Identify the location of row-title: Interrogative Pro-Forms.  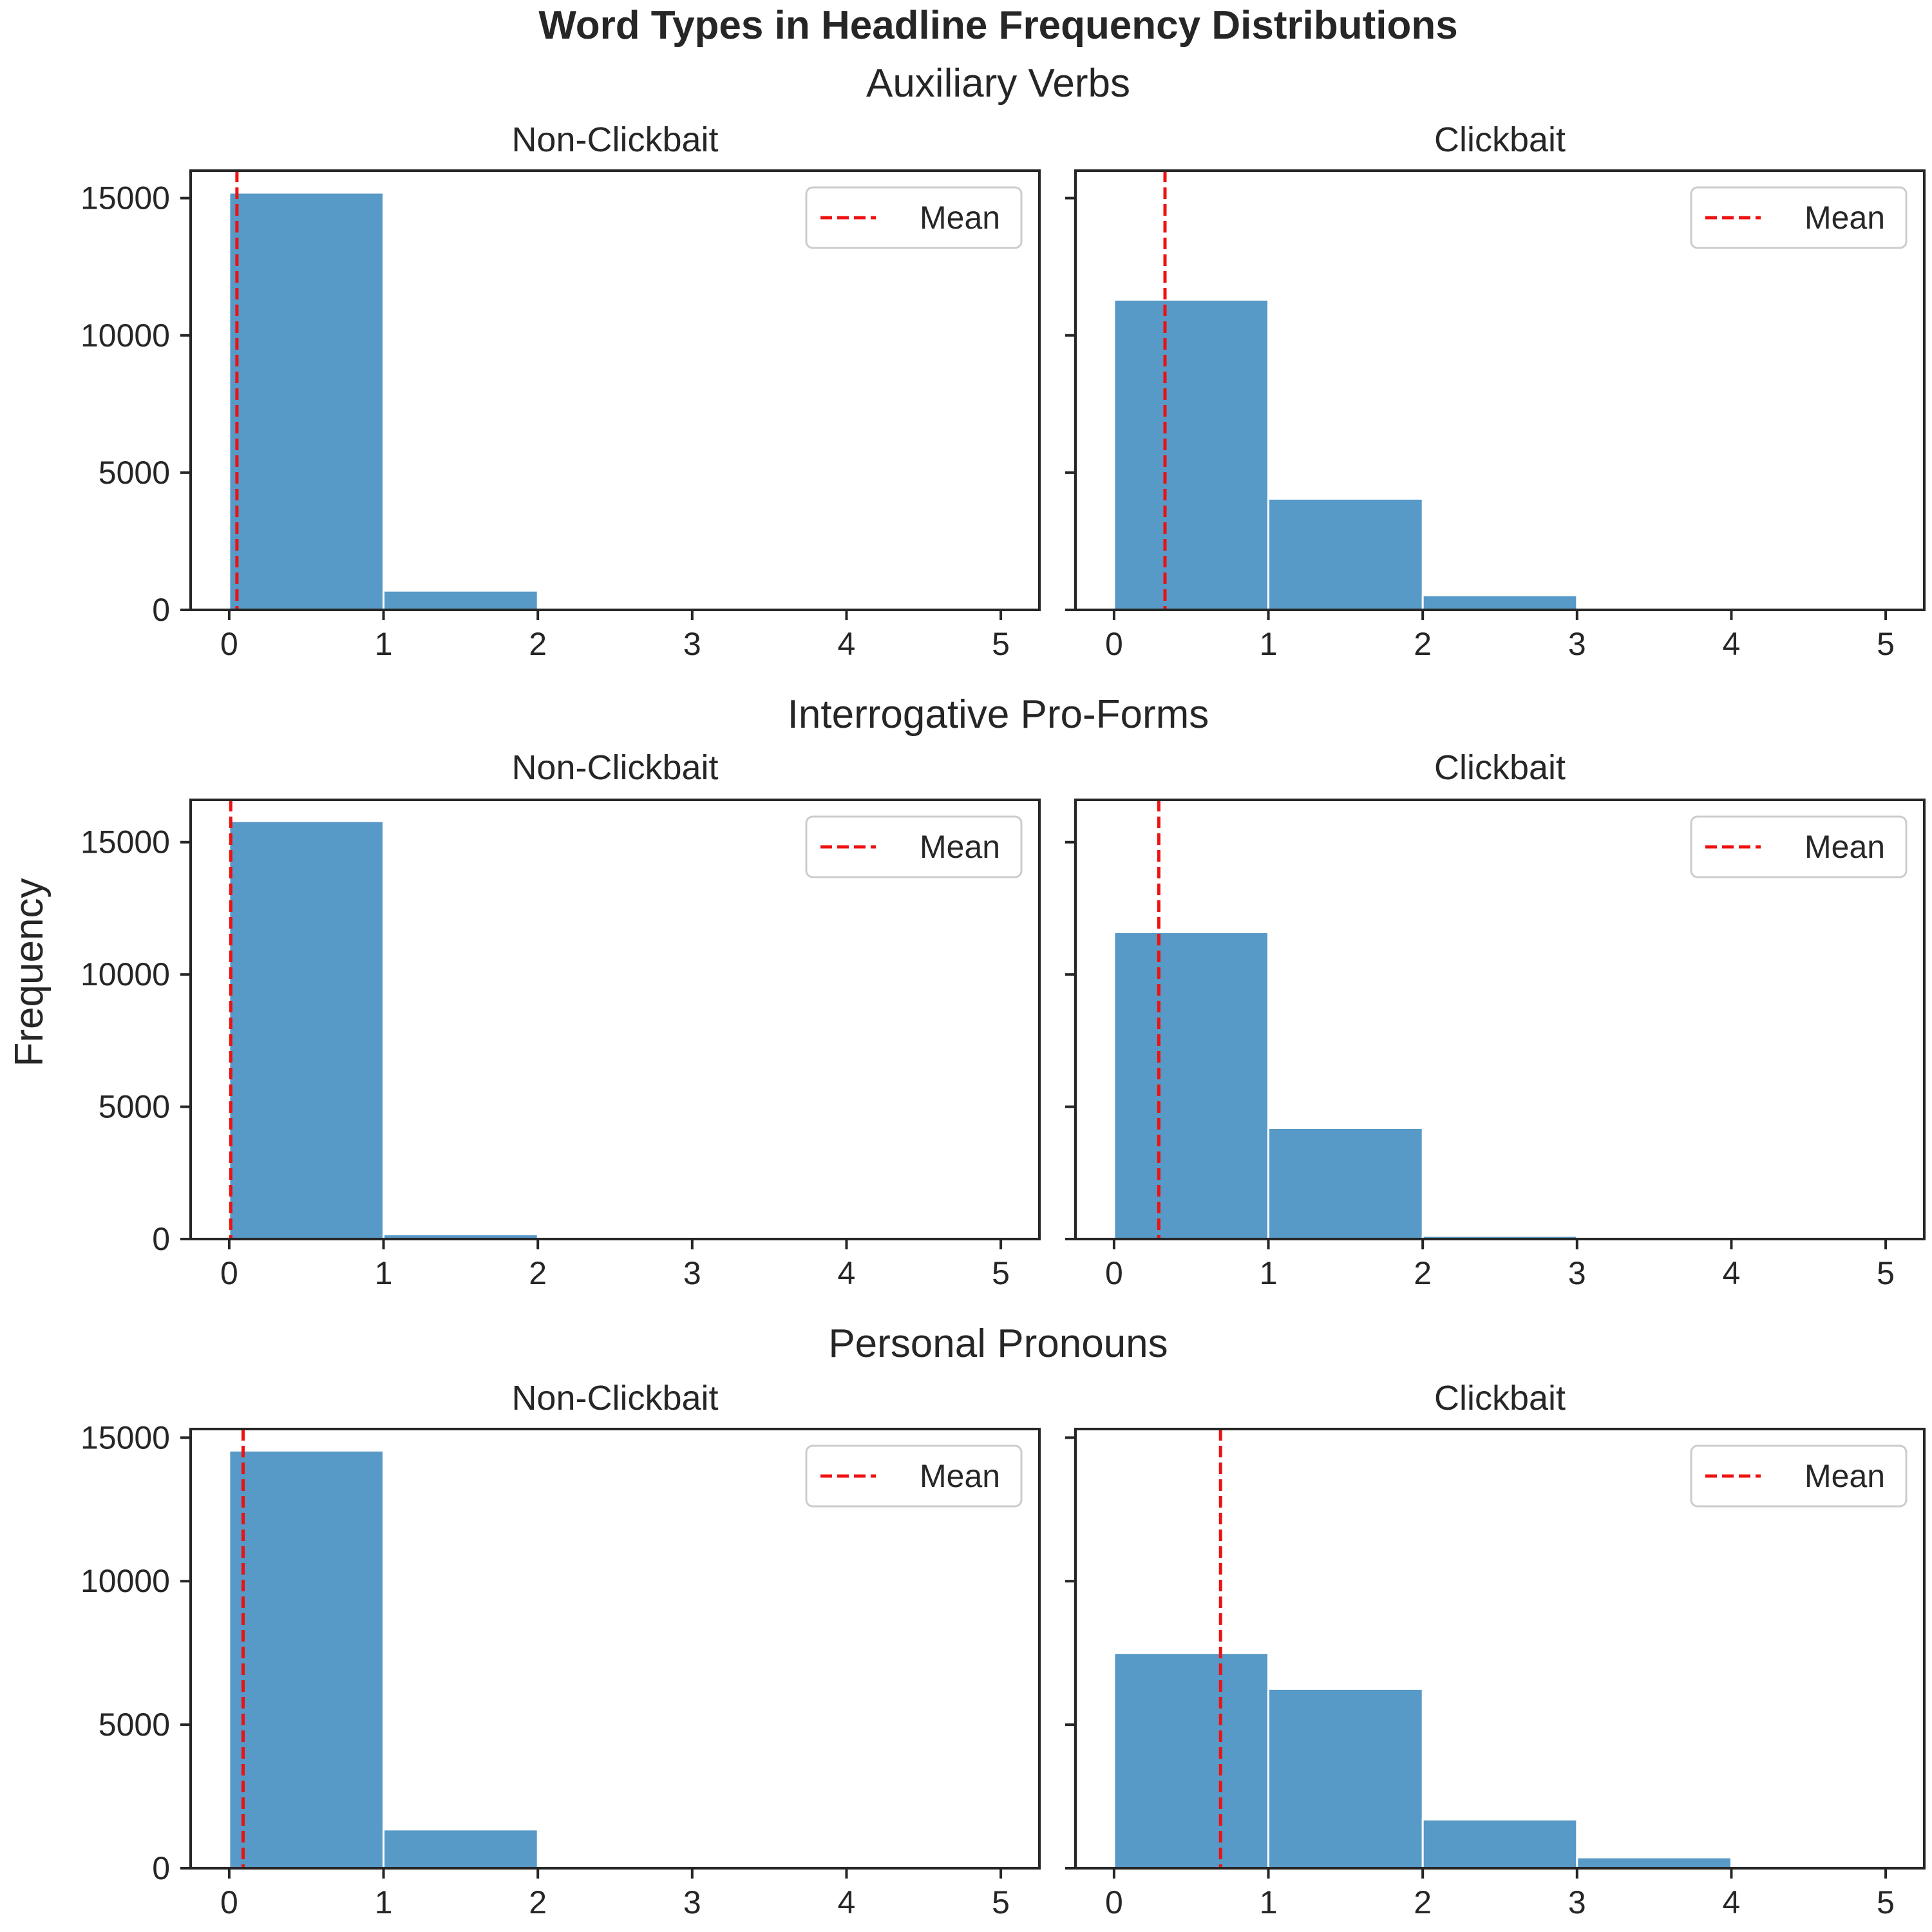
(999, 715).